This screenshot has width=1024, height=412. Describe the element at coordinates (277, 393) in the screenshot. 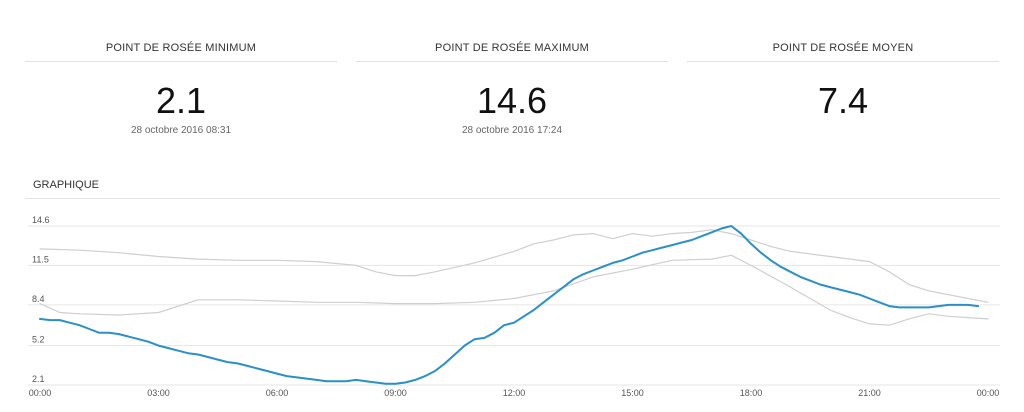

I see `x-tick-label: 06:00` at that location.